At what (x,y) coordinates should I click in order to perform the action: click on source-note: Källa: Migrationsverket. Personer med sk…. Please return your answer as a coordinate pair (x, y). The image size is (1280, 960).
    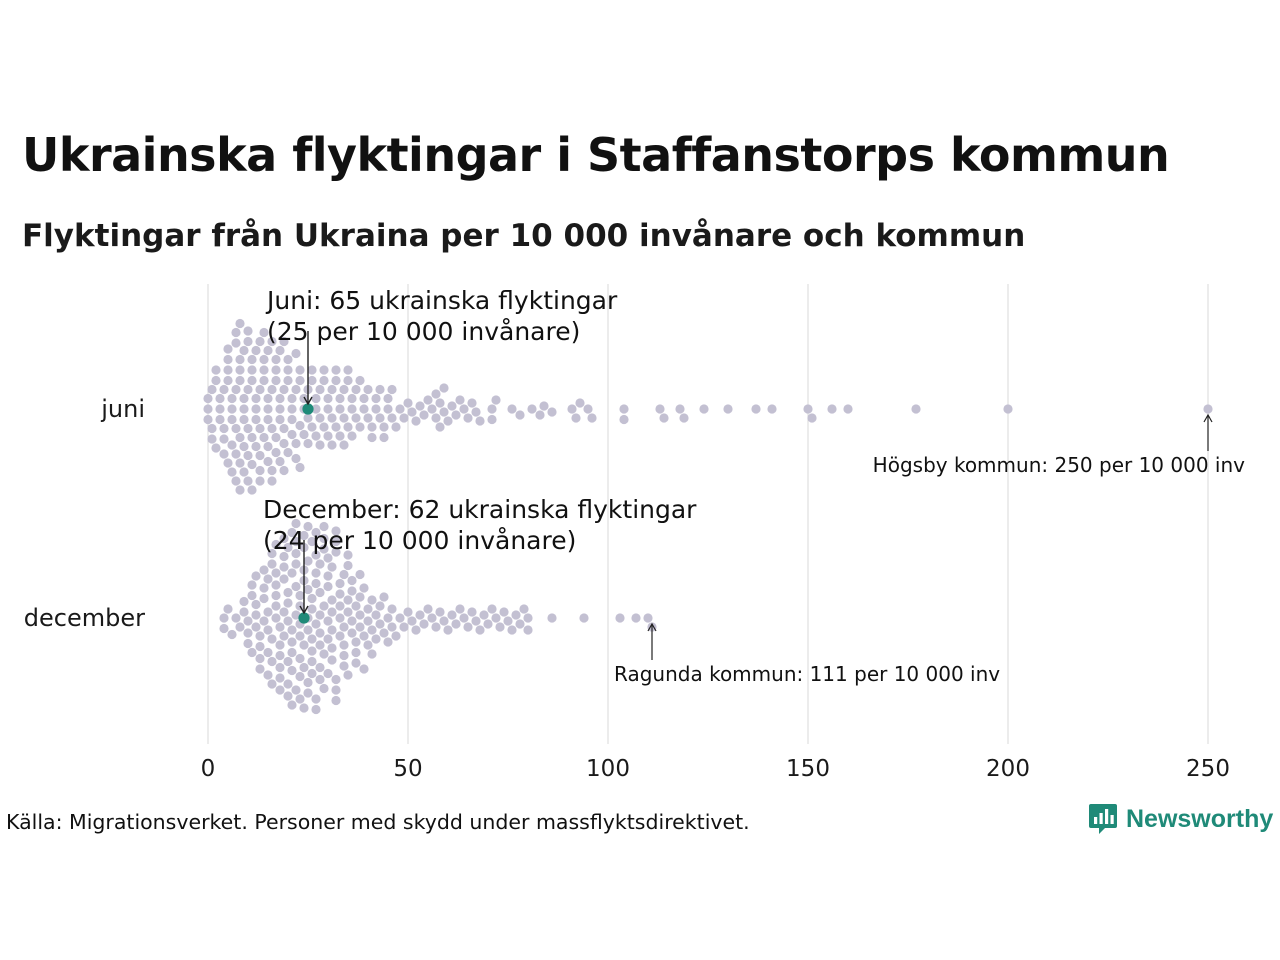
    Looking at the image, I should click on (378, 822).